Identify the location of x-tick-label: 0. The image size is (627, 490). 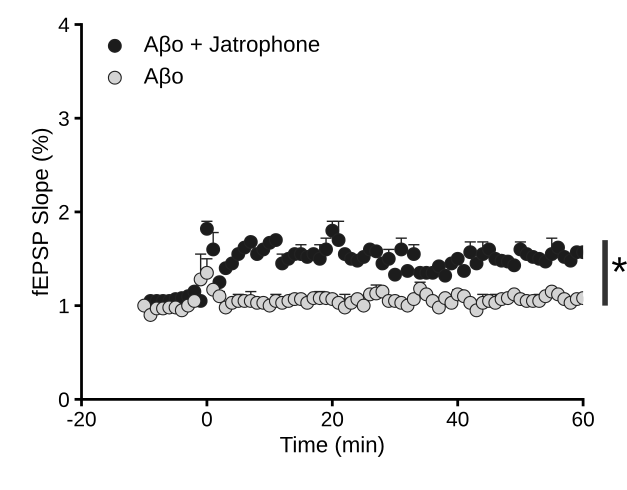
(207, 419).